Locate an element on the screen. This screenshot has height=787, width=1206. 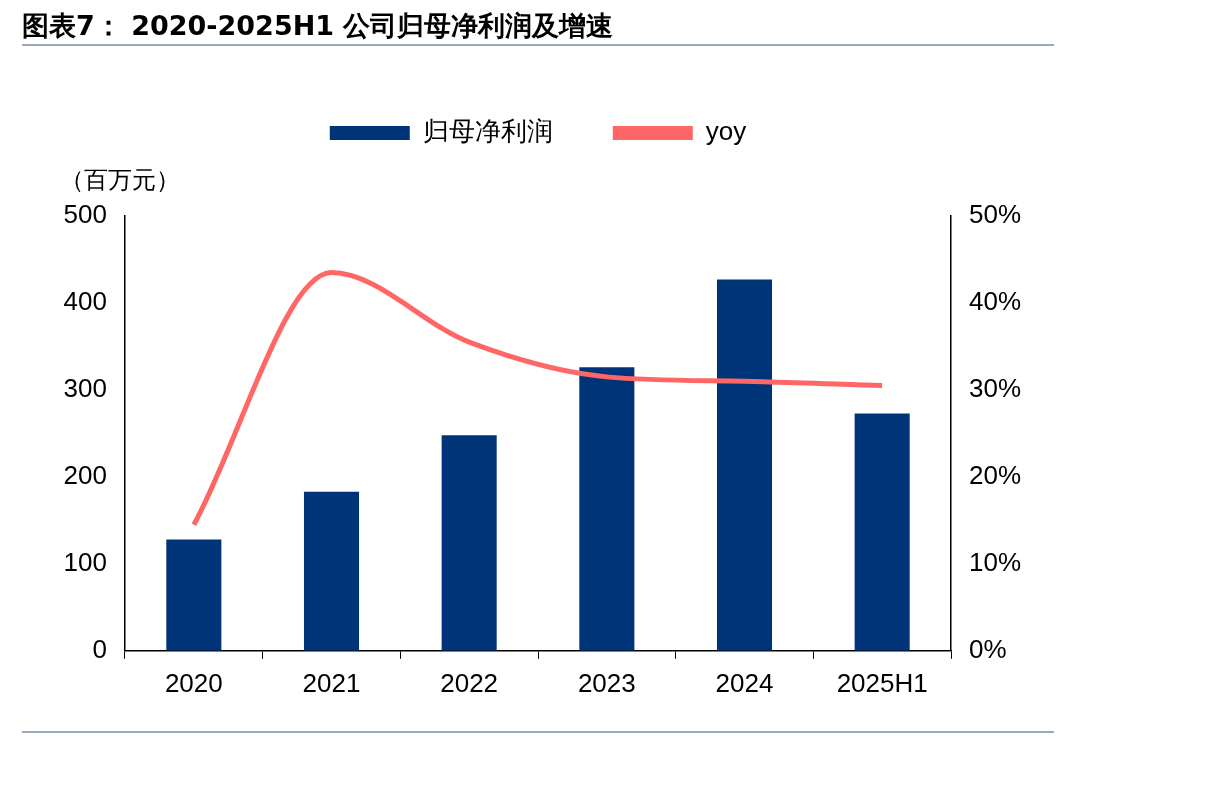
y2-tick-label: 0% is located at coordinates (988, 648).